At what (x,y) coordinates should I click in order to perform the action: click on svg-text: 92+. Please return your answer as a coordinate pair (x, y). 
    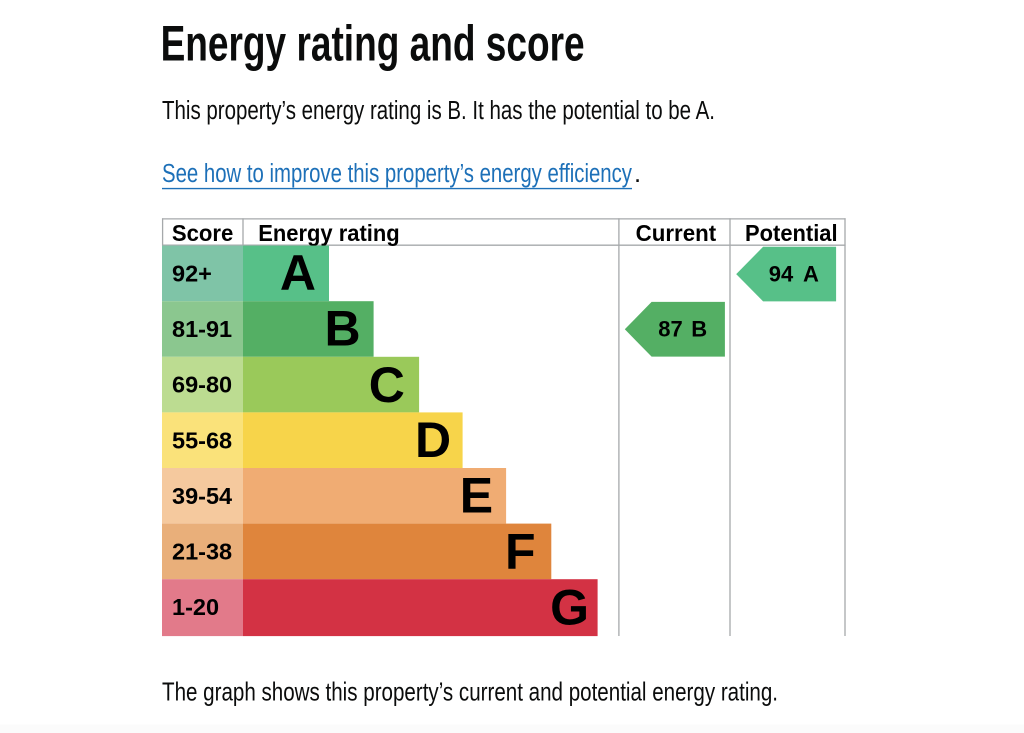
    Looking at the image, I should click on (192, 274).